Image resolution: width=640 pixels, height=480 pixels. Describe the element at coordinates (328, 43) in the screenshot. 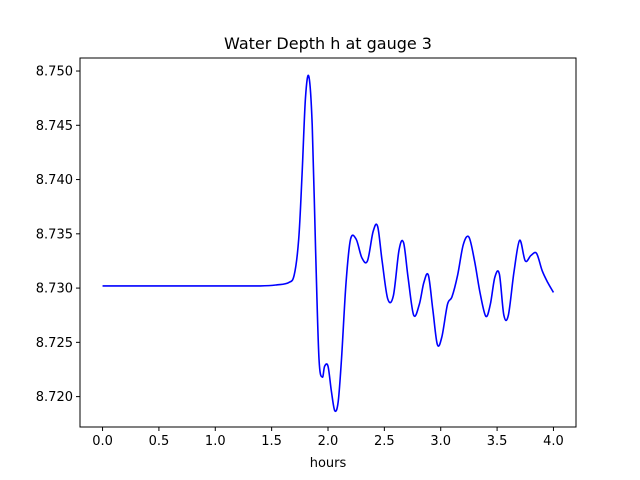

I see `chart-title: Water Depth h at gauge 3` at that location.